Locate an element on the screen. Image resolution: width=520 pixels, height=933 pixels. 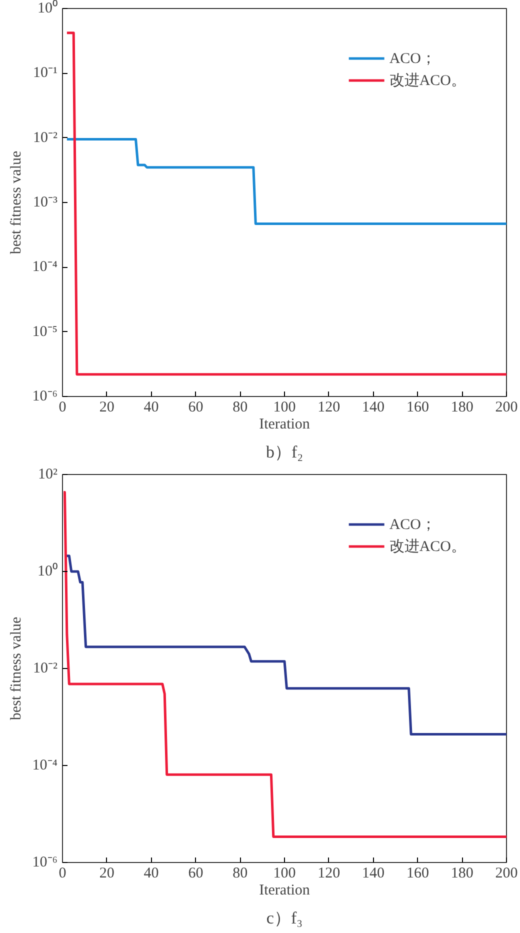
text: b）f₂ is located at coordinates (285, 452).